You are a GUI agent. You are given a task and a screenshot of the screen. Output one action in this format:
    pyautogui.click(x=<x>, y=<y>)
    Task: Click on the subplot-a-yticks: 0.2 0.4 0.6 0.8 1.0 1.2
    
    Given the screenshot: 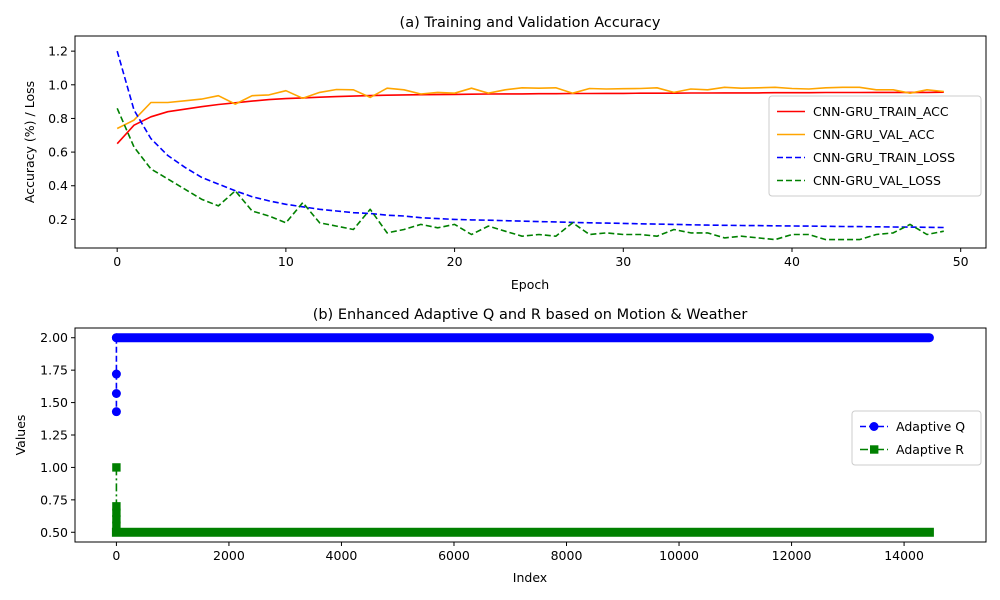 What is the action you would take?
    pyautogui.click(x=61, y=135)
    